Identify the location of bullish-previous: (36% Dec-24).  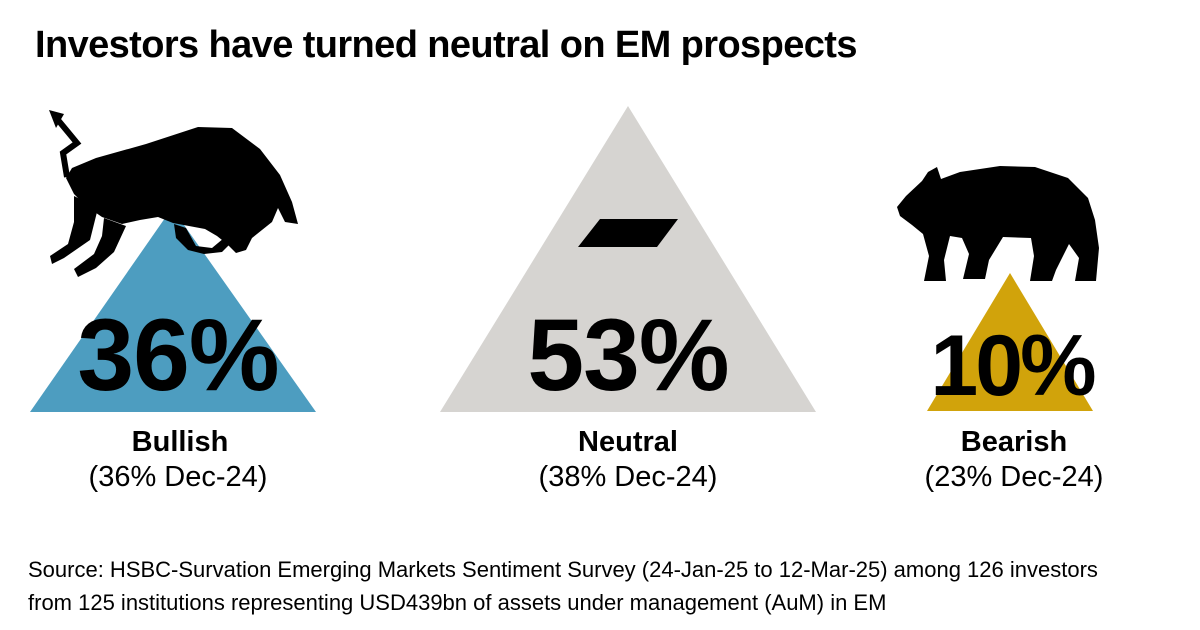
(178, 477).